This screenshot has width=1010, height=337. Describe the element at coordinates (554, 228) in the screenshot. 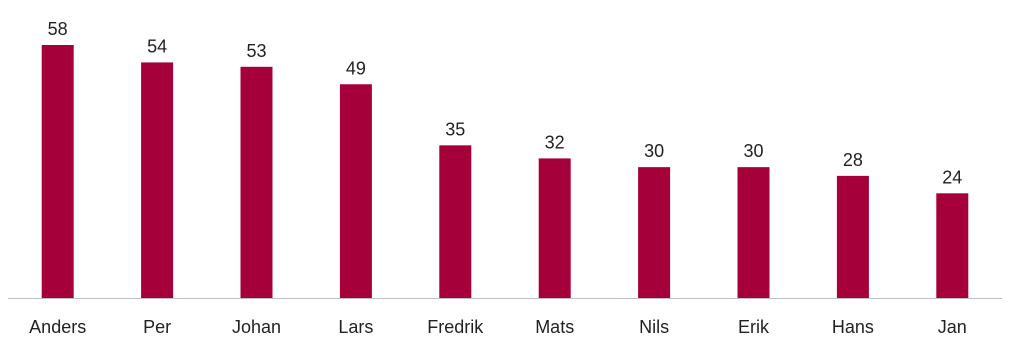

I see `bar-mats` at that location.